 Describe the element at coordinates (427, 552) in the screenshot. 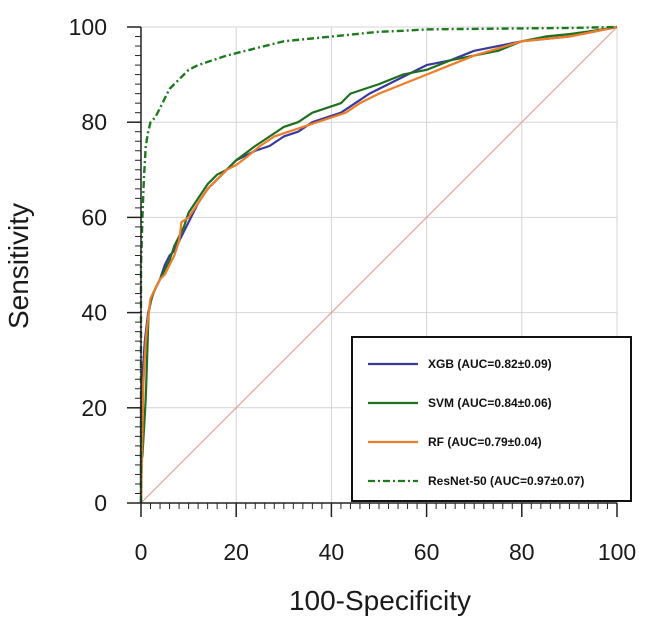

I see `x-tick-label: 60` at that location.